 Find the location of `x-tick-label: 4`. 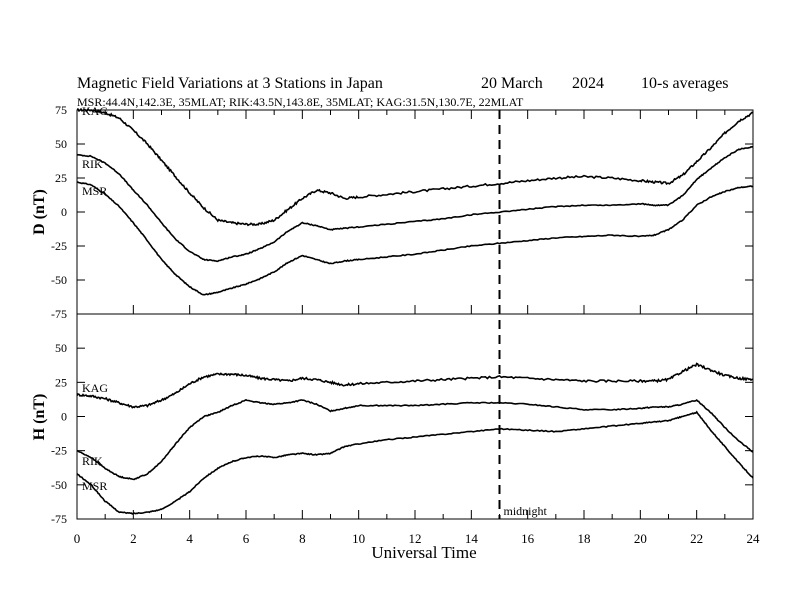

x-tick-label: 4 is located at coordinates (189, 538).